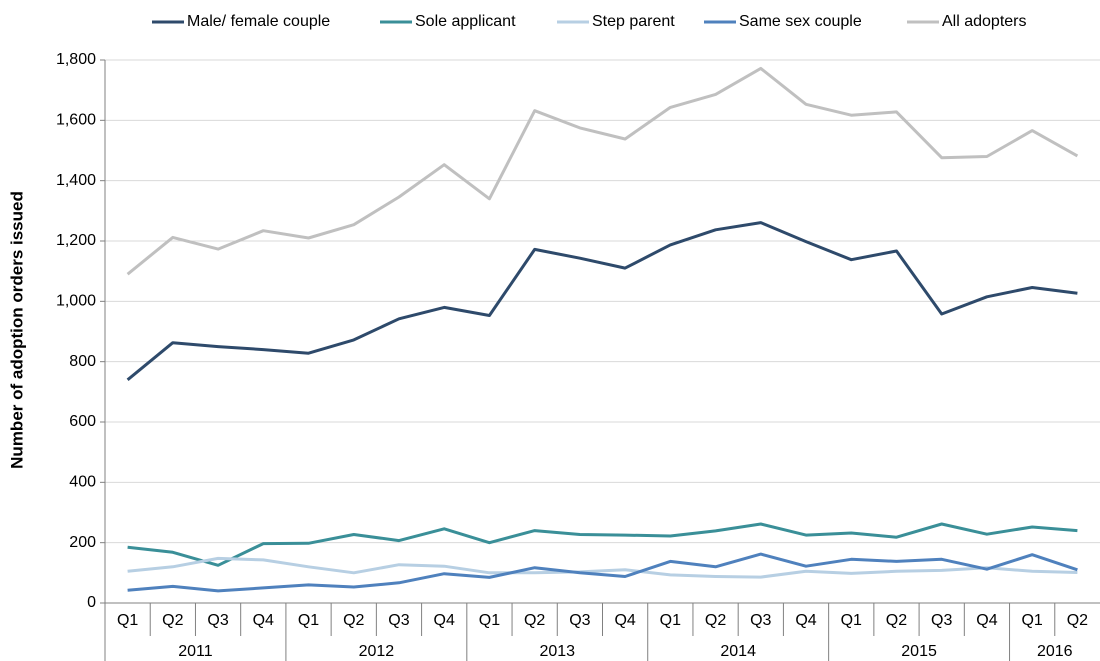 The height and width of the screenshot is (661, 1100). What do you see at coordinates (82, 542) in the screenshot?
I see `y-tick-label: 200` at bounding box center [82, 542].